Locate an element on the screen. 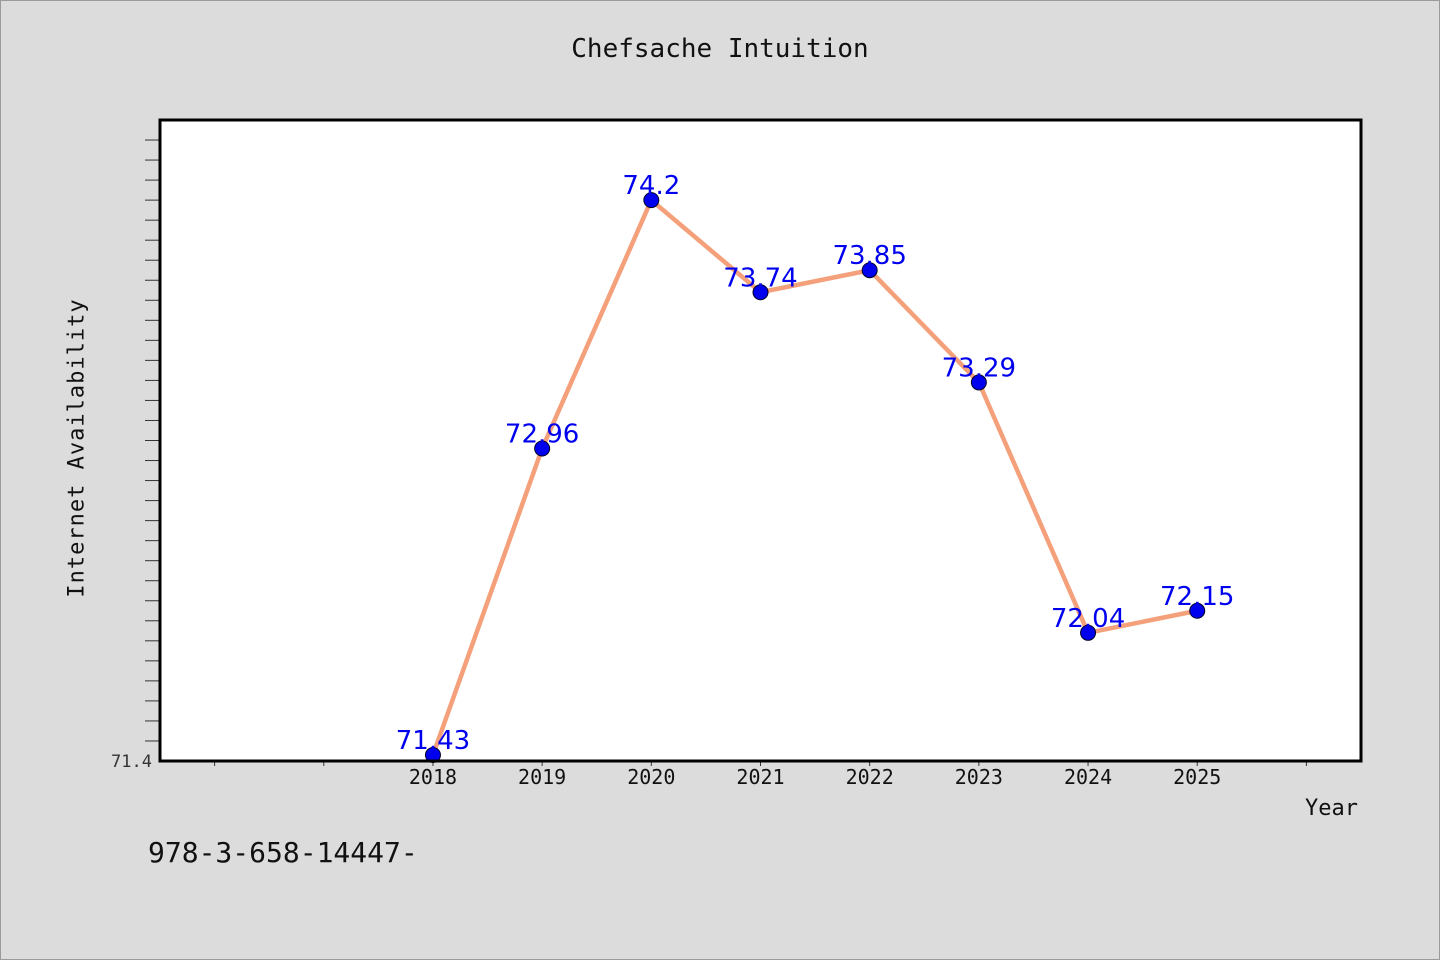 Image resolution: width=1440 pixels, height=960 pixels. y-tick-label: 71.4 is located at coordinates (131, 762).